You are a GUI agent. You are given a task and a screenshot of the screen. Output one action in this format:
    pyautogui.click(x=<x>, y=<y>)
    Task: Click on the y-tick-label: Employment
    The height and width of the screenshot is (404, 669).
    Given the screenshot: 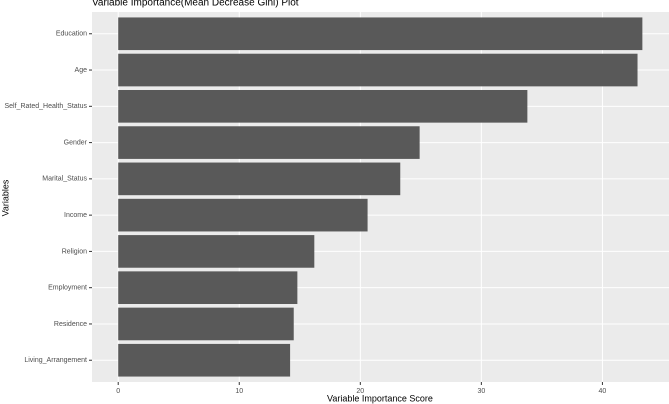 What is the action you would take?
    pyautogui.click(x=67, y=288)
    